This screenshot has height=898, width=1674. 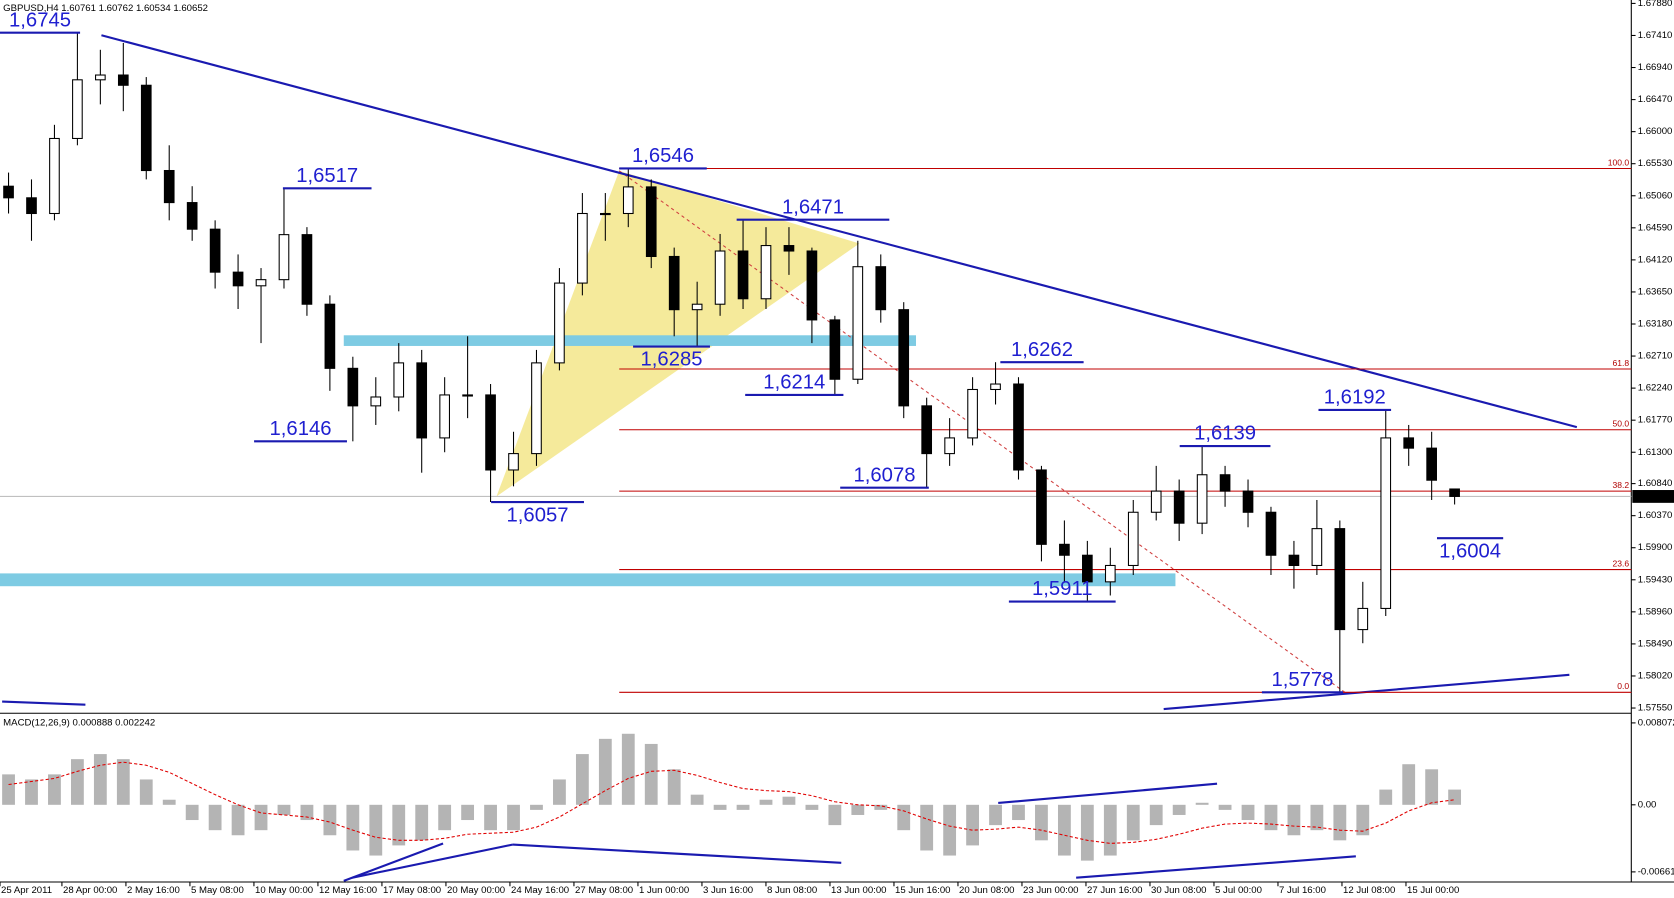 What do you see at coordinates (1114, 890) in the screenshot?
I see `x-tick-label: 27 Jun 16:00` at bounding box center [1114, 890].